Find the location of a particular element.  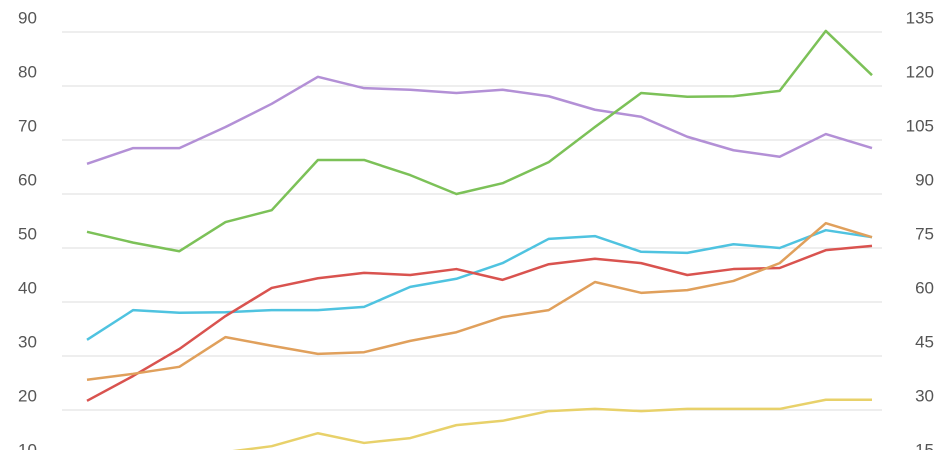

y2-tick-label: 30 is located at coordinates (924, 395).